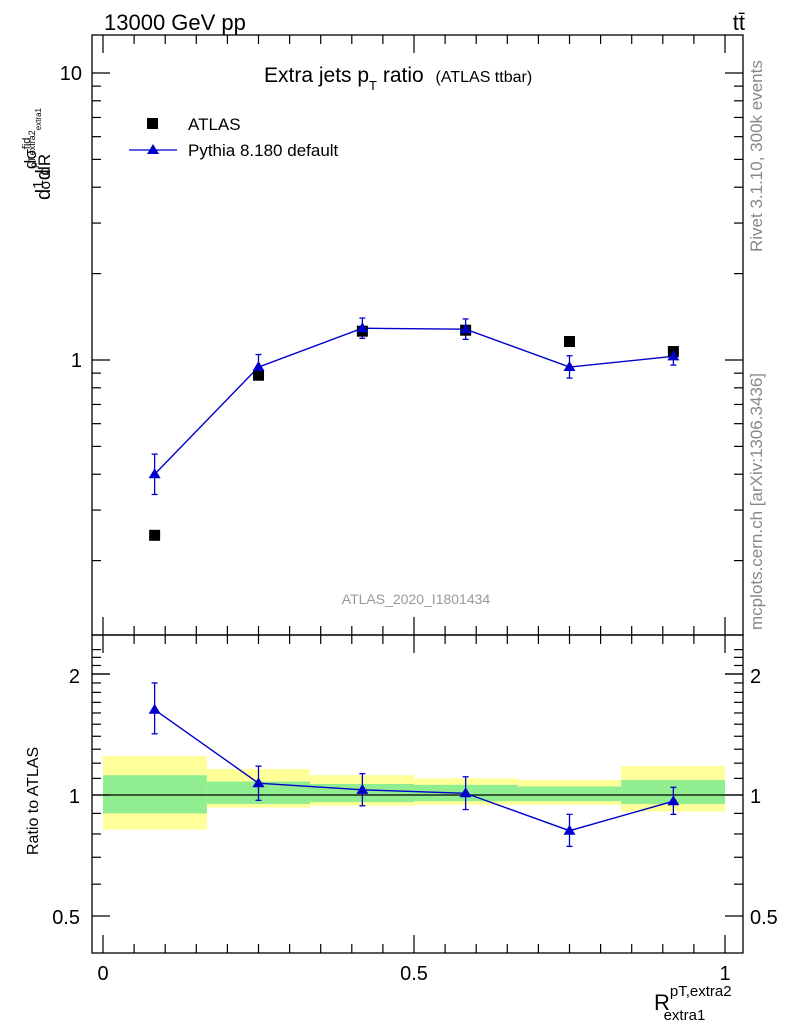 The width and height of the screenshot is (786, 1024). What do you see at coordinates (755, 797) in the screenshot?
I see `ratio-y-tick-label-1-right: 1` at bounding box center [755, 797].